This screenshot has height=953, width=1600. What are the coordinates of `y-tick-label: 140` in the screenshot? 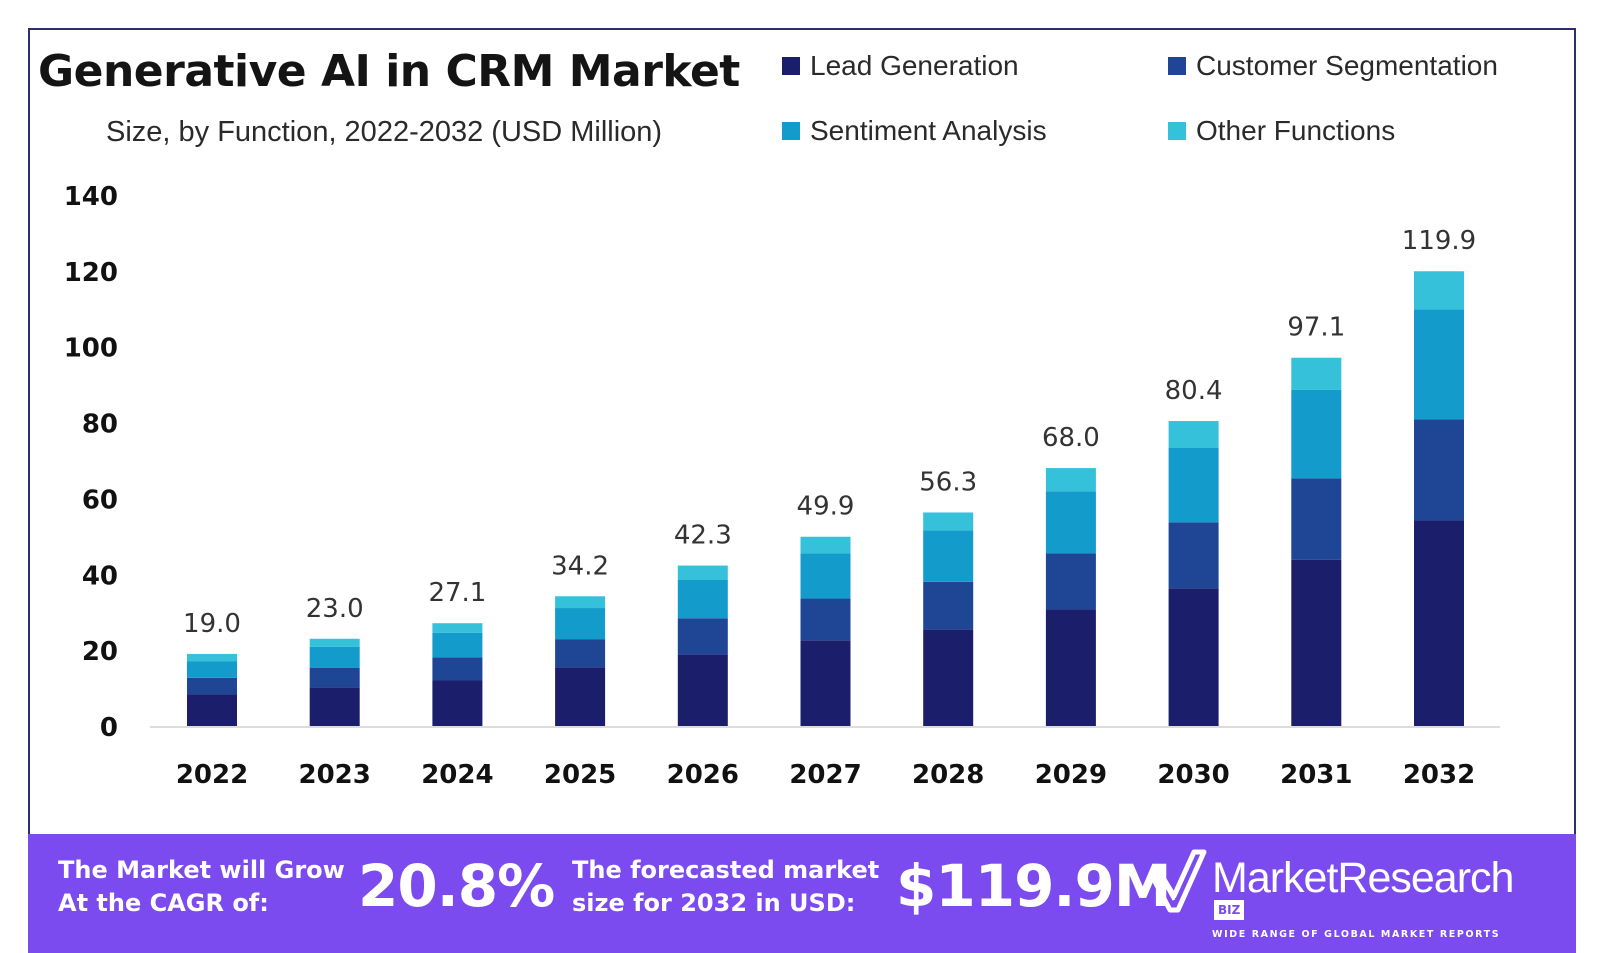 It's located at (91, 197).